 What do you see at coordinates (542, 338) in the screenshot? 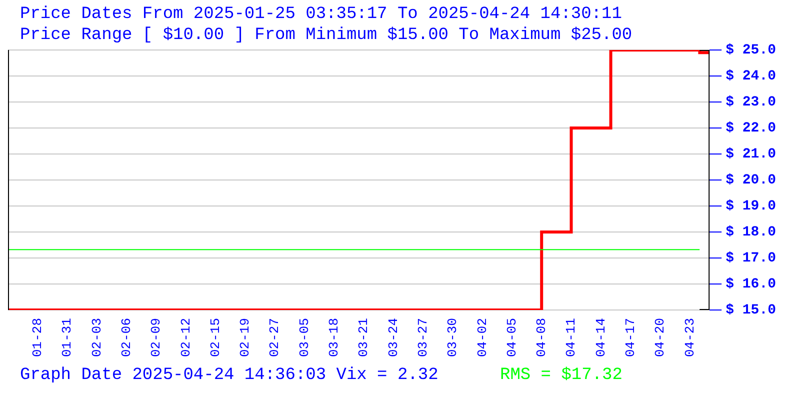
I see `x-tick-label: 04-08` at bounding box center [542, 338].